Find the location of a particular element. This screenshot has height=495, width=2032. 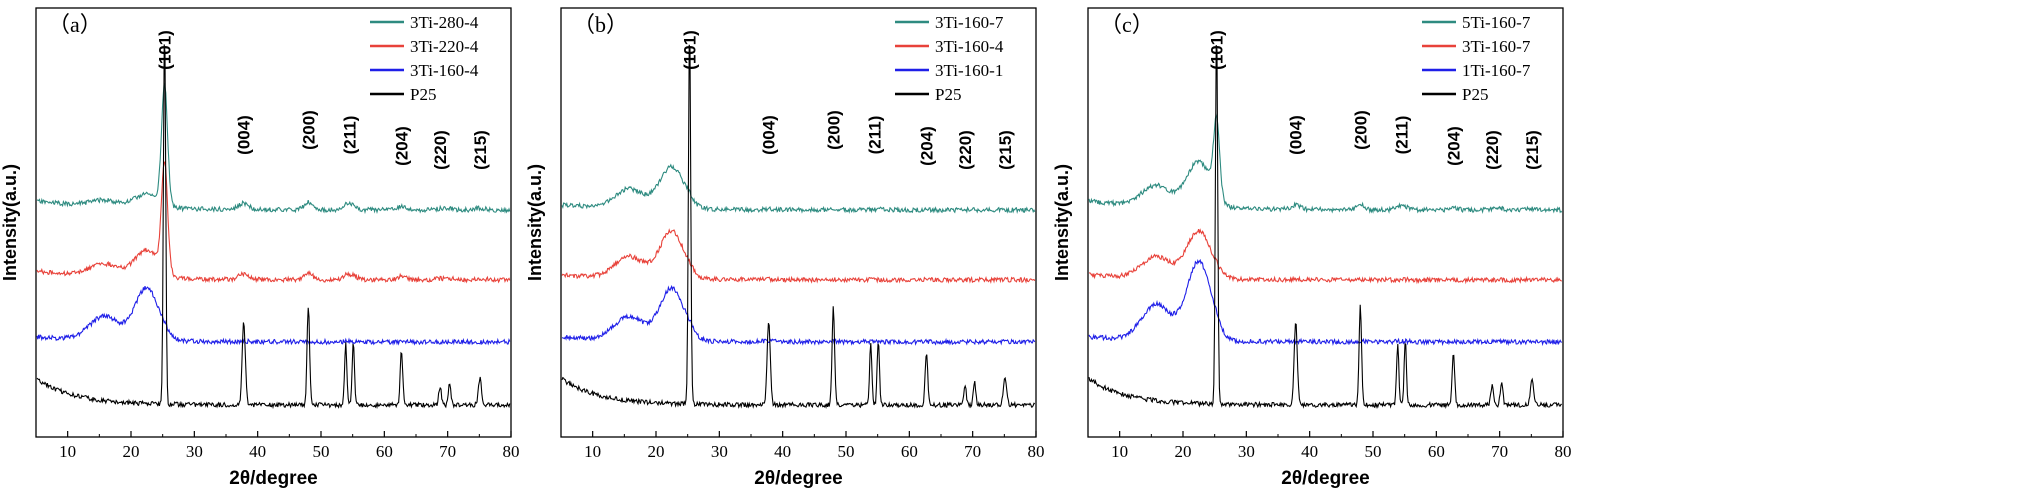

panel-label: （a） is located at coordinates (75, 24).